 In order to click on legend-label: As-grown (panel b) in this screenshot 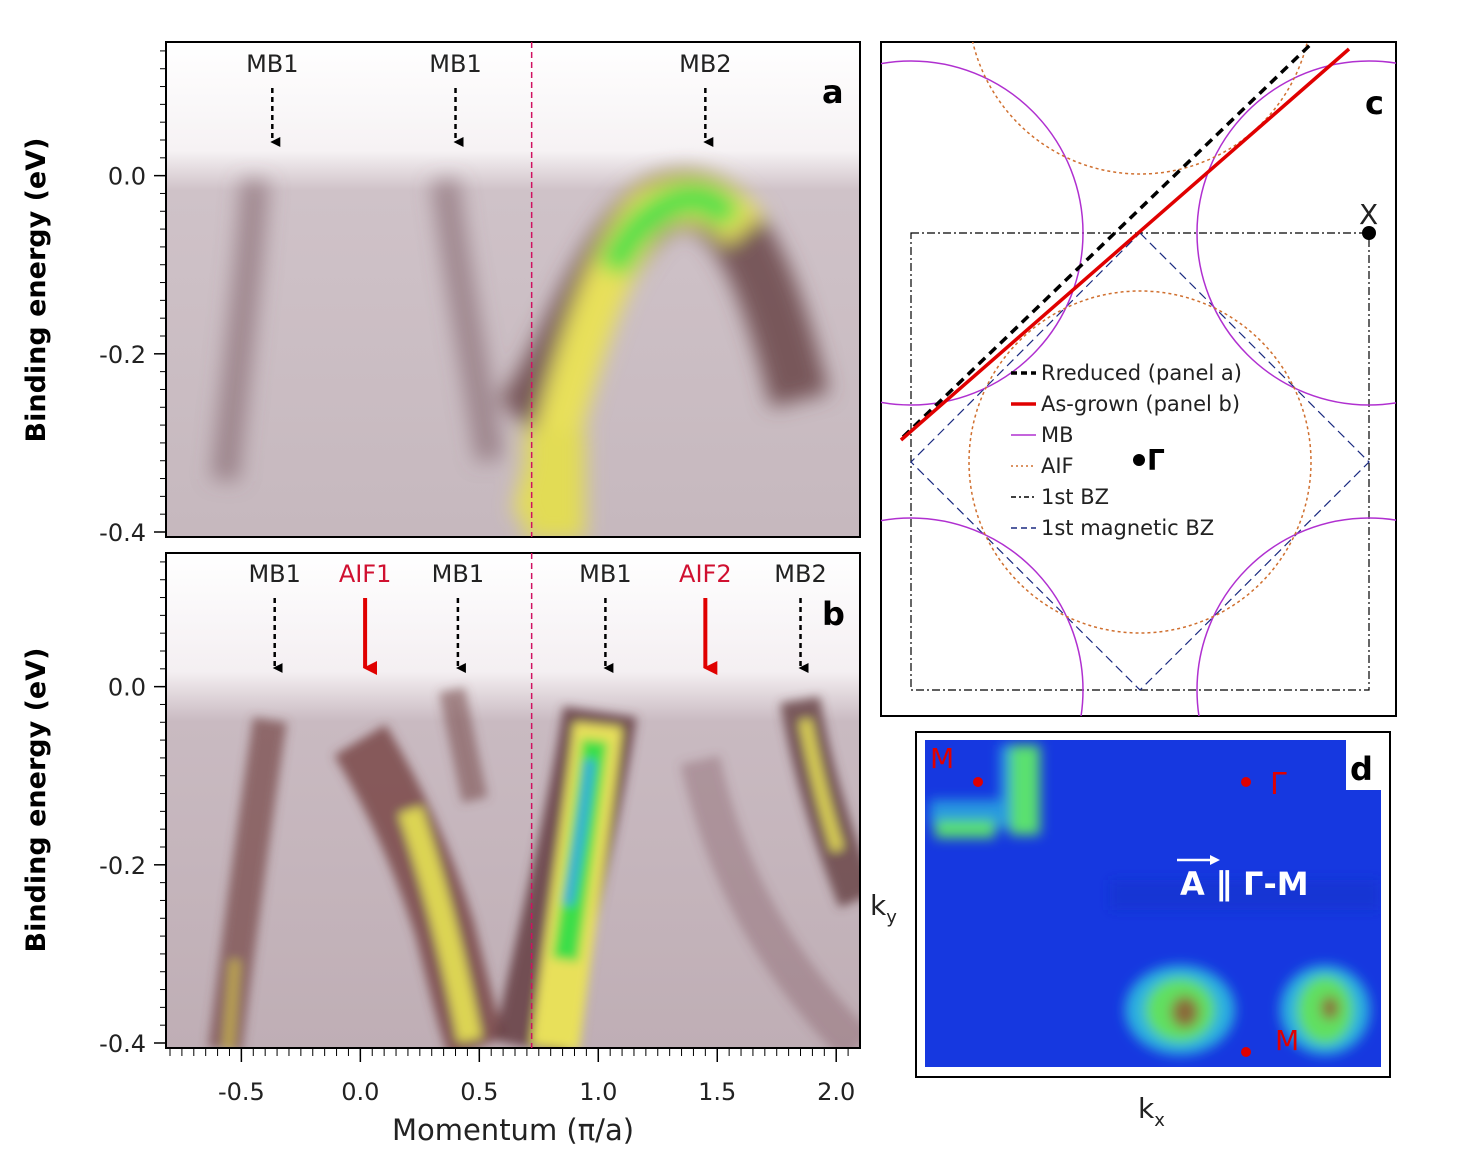, I will do `click(1140, 404)`.